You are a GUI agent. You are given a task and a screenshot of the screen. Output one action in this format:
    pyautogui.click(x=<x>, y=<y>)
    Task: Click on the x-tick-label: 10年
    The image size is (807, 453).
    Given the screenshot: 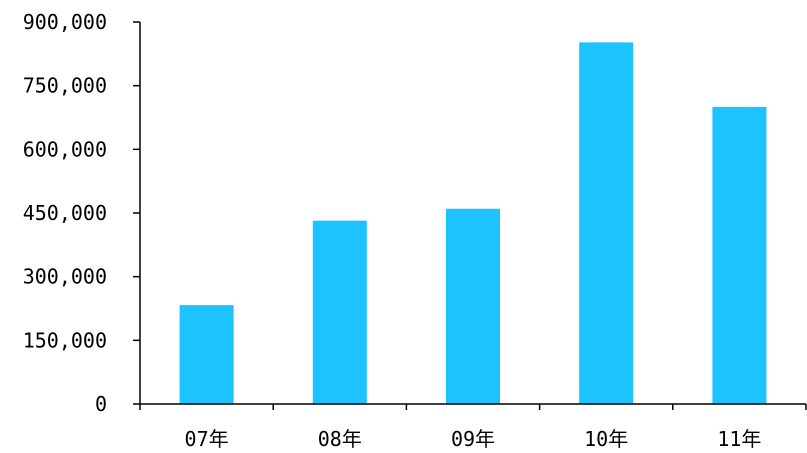 What is the action you would take?
    pyautogui.click(x=606, y=438)
    